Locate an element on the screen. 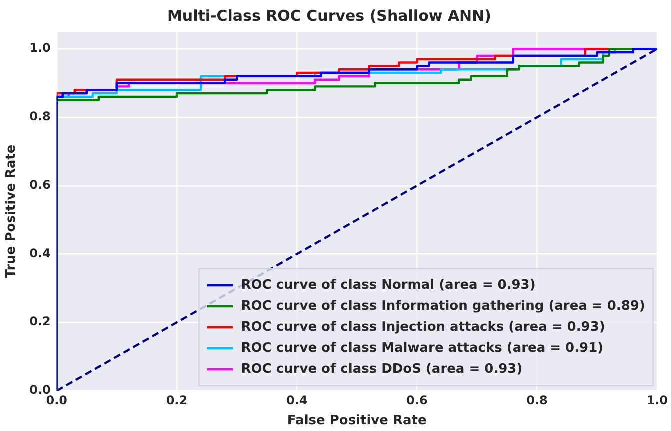 The image size is (671, 431). chart-title: Multi-Class ROC Curves (Shallow ANN) is located at coordinates (329, 15).